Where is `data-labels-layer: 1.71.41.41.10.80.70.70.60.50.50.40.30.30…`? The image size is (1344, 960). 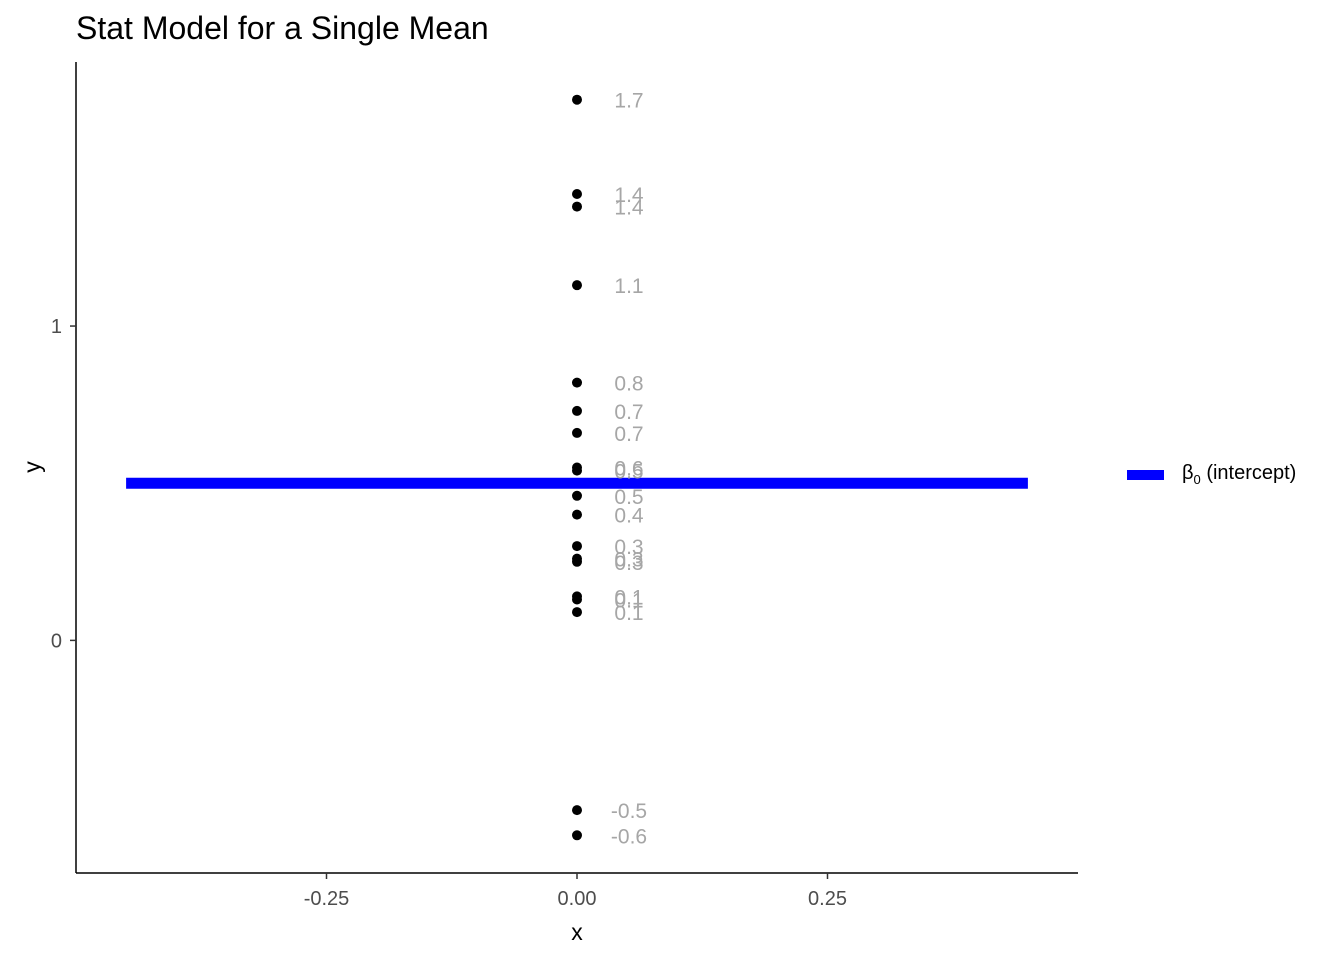
data-labels-layer: 1.71.41.41.10.80.70.70.60.50.50.40.30.30… is located at coordinates (629, 469).